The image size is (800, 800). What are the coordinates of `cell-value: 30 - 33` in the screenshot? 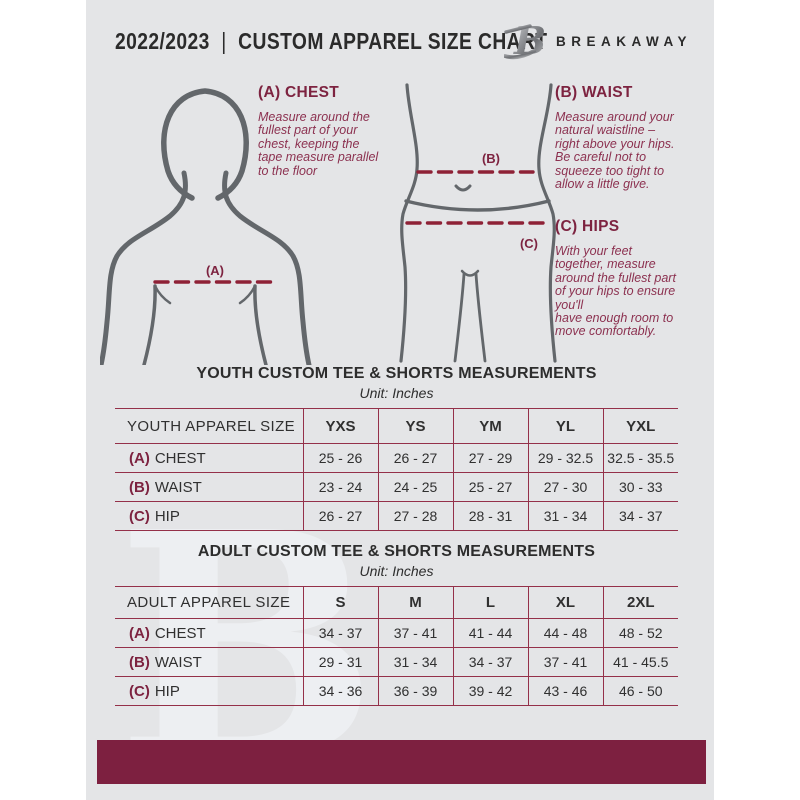 It's located at (640, 487).